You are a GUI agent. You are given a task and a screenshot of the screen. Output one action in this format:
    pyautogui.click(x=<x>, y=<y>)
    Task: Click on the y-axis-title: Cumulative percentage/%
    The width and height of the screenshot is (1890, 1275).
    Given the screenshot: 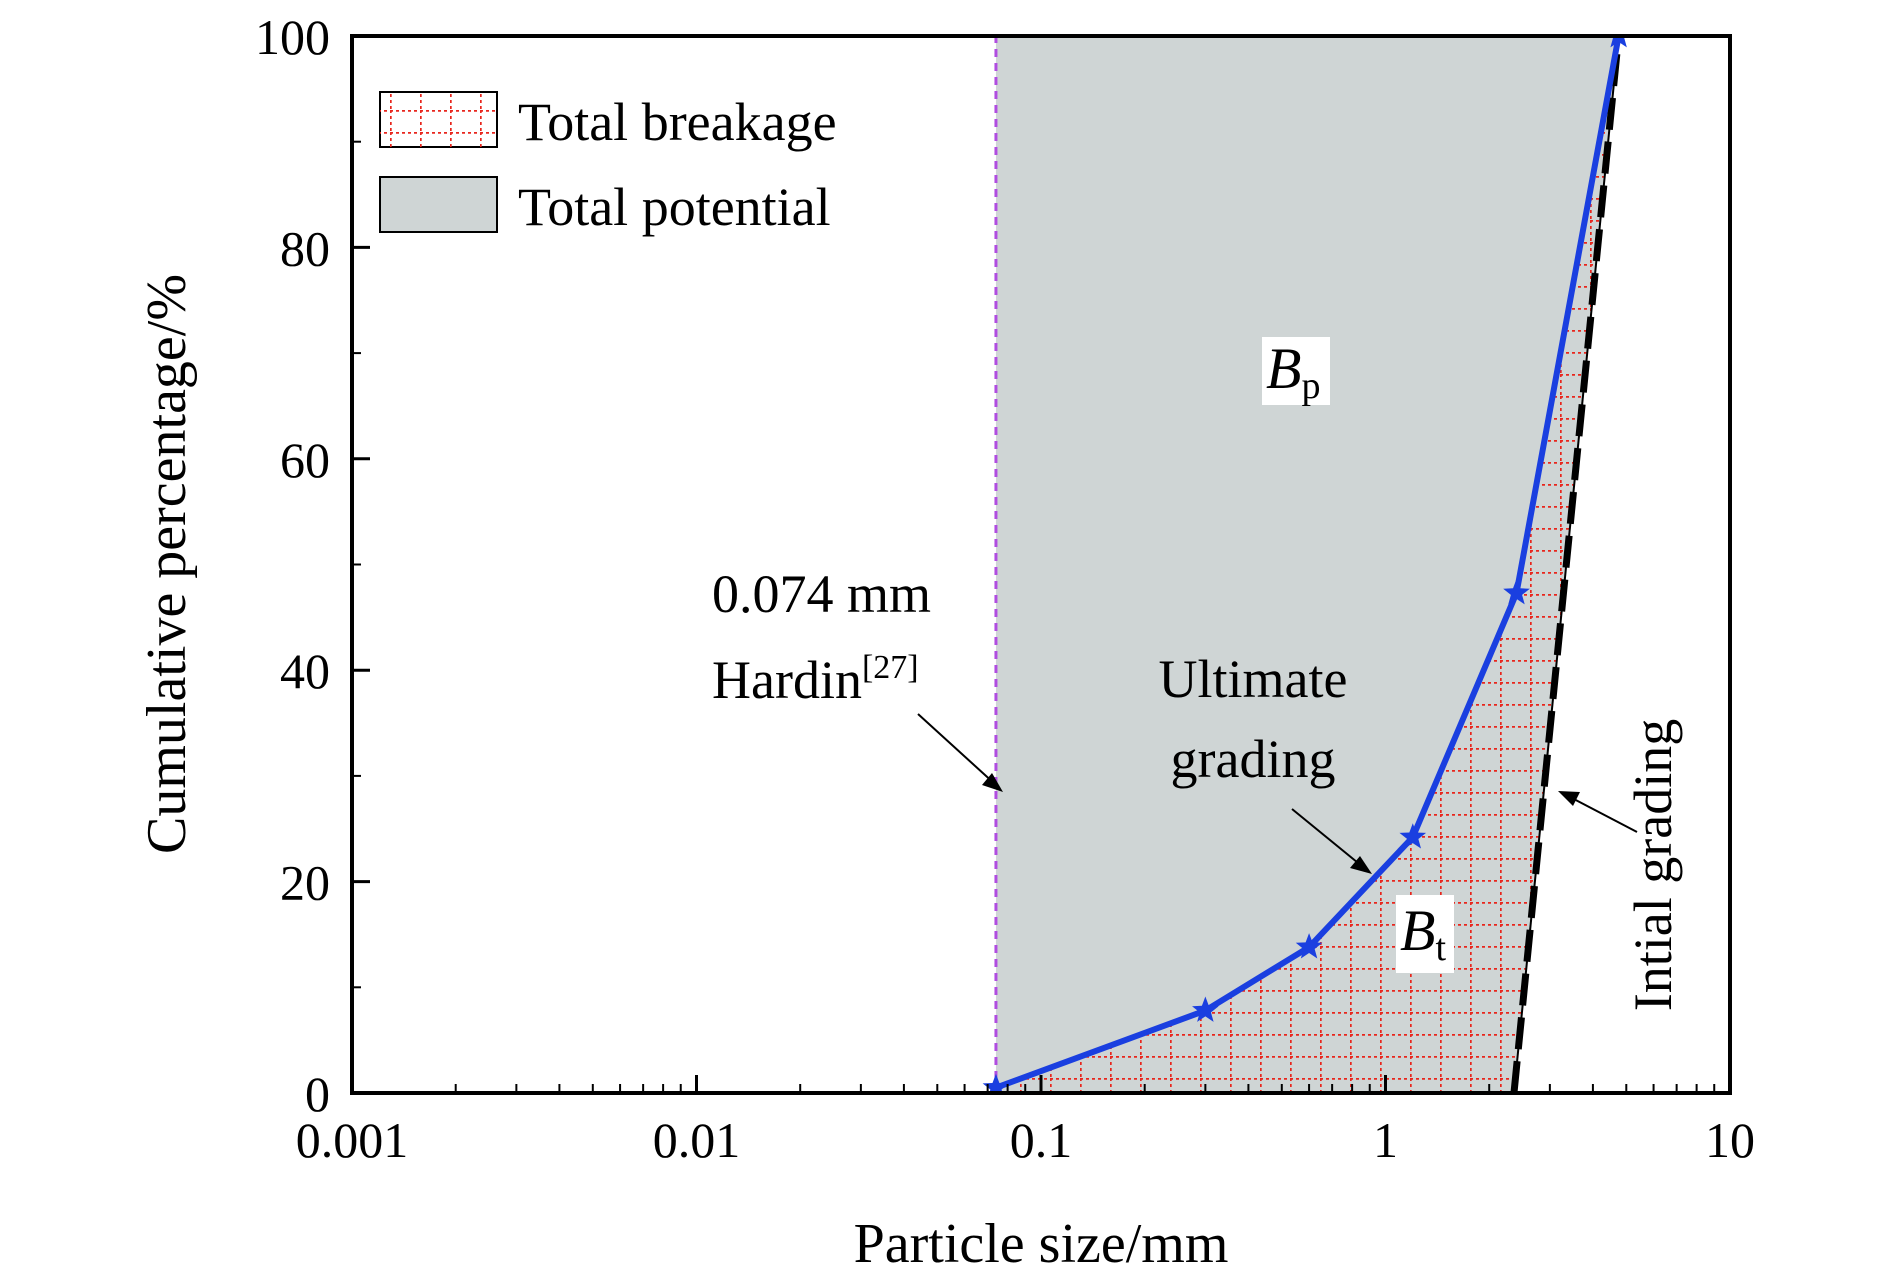 What is the action you would take?
    pyautogui.click(x=167, y=564)
    